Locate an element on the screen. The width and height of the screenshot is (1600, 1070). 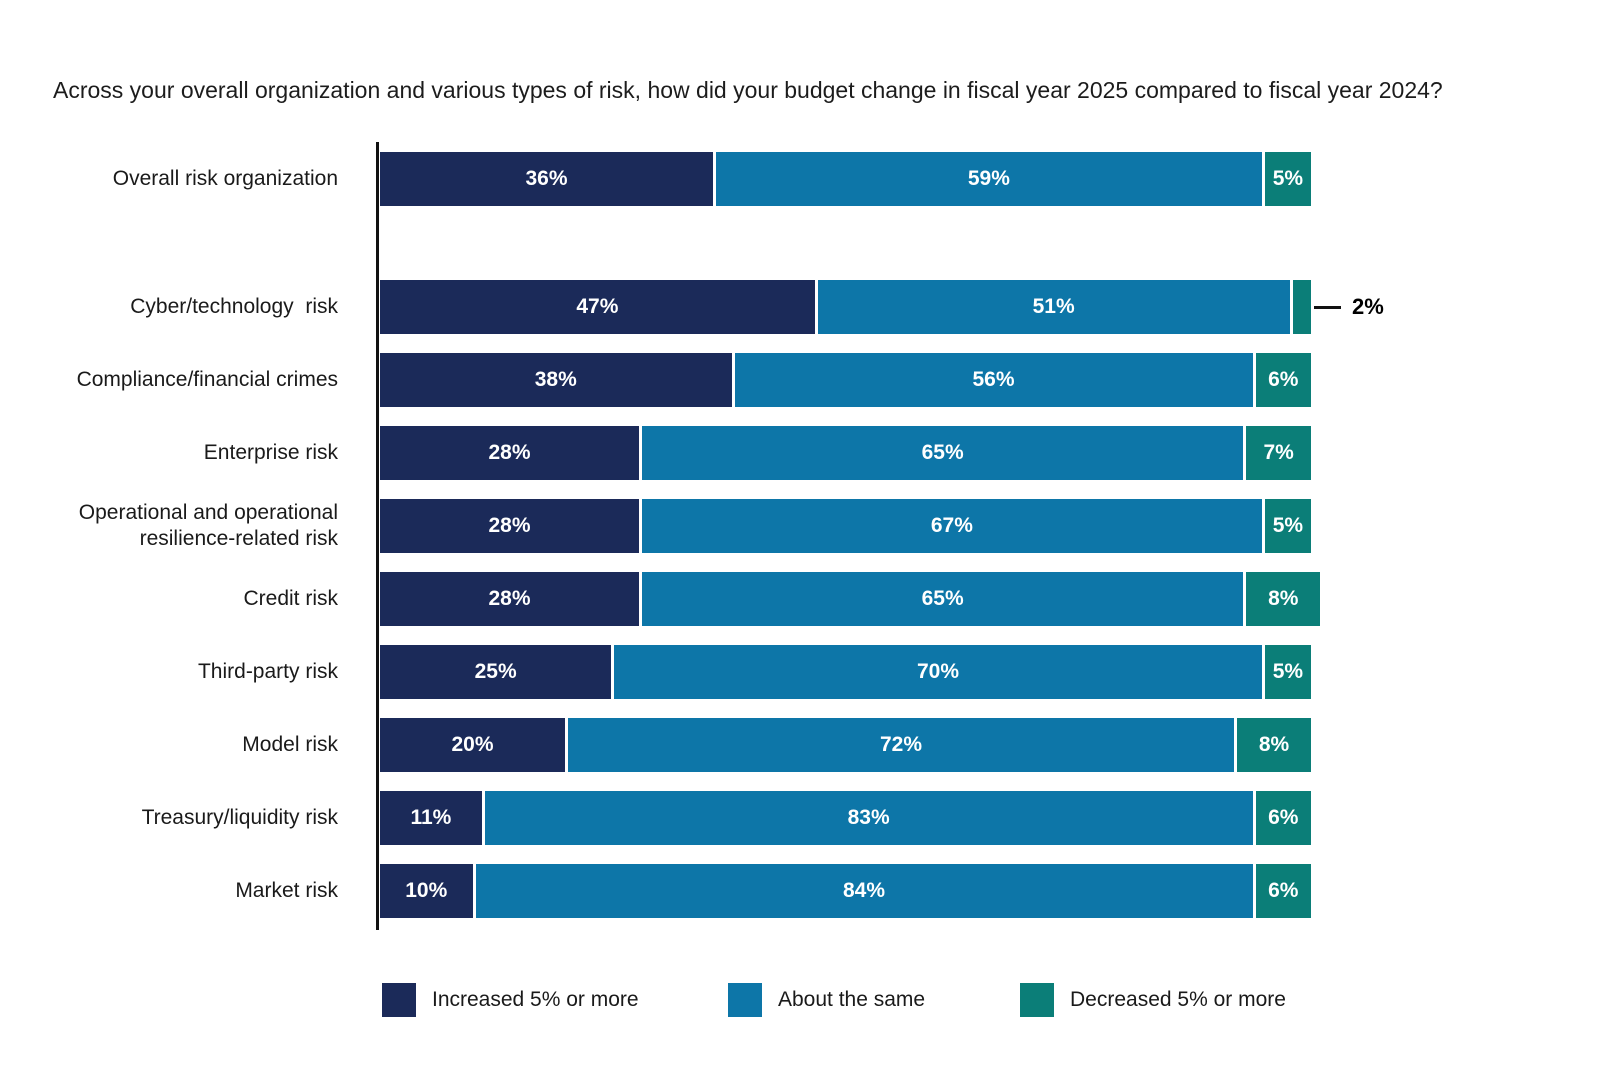
category-label: Treasury/liquidity risk is located at coordinates (239, 817).